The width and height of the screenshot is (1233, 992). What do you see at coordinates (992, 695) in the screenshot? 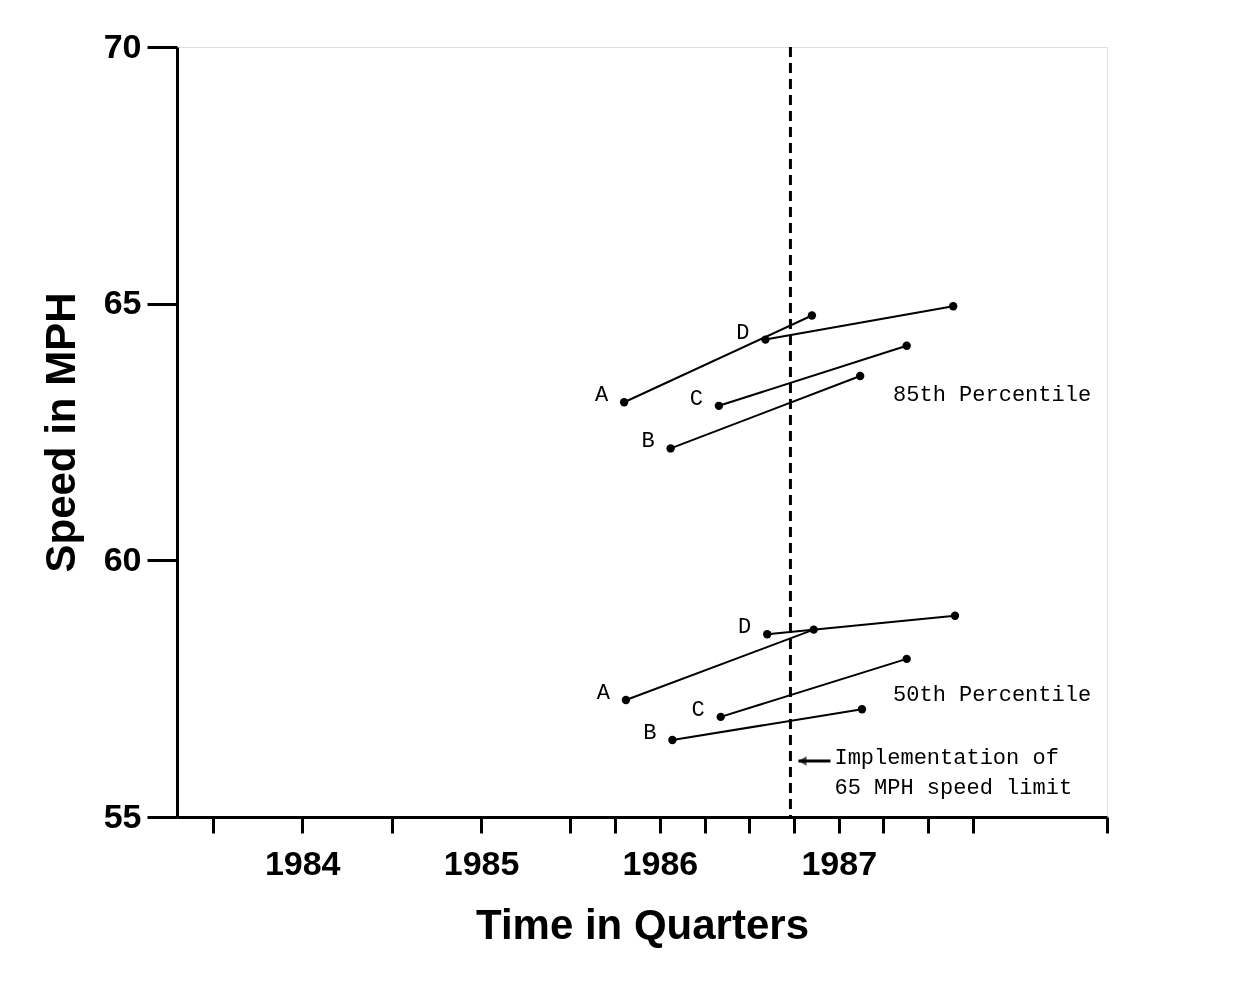
I see `annotation: 50th Percentile` at bounding box center [992, 695].